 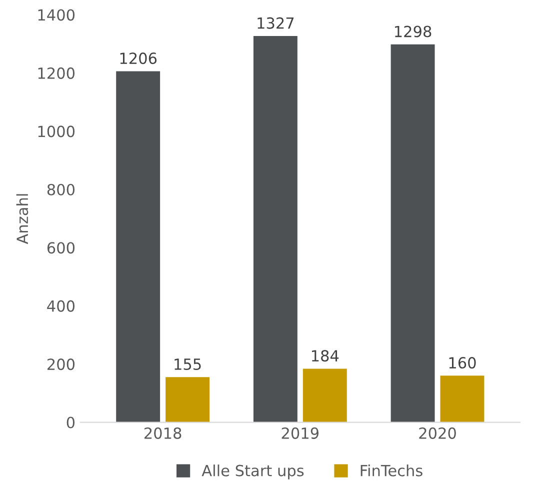 What do you see at coordinates (437, 433) in the screenshot?
I see `x-tick-label: 2020` at bounding box center [437, 433].